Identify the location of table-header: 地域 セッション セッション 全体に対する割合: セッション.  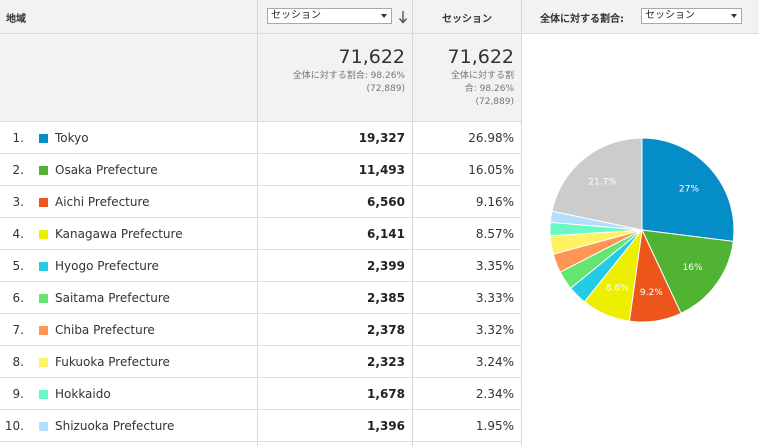
(379, 17).